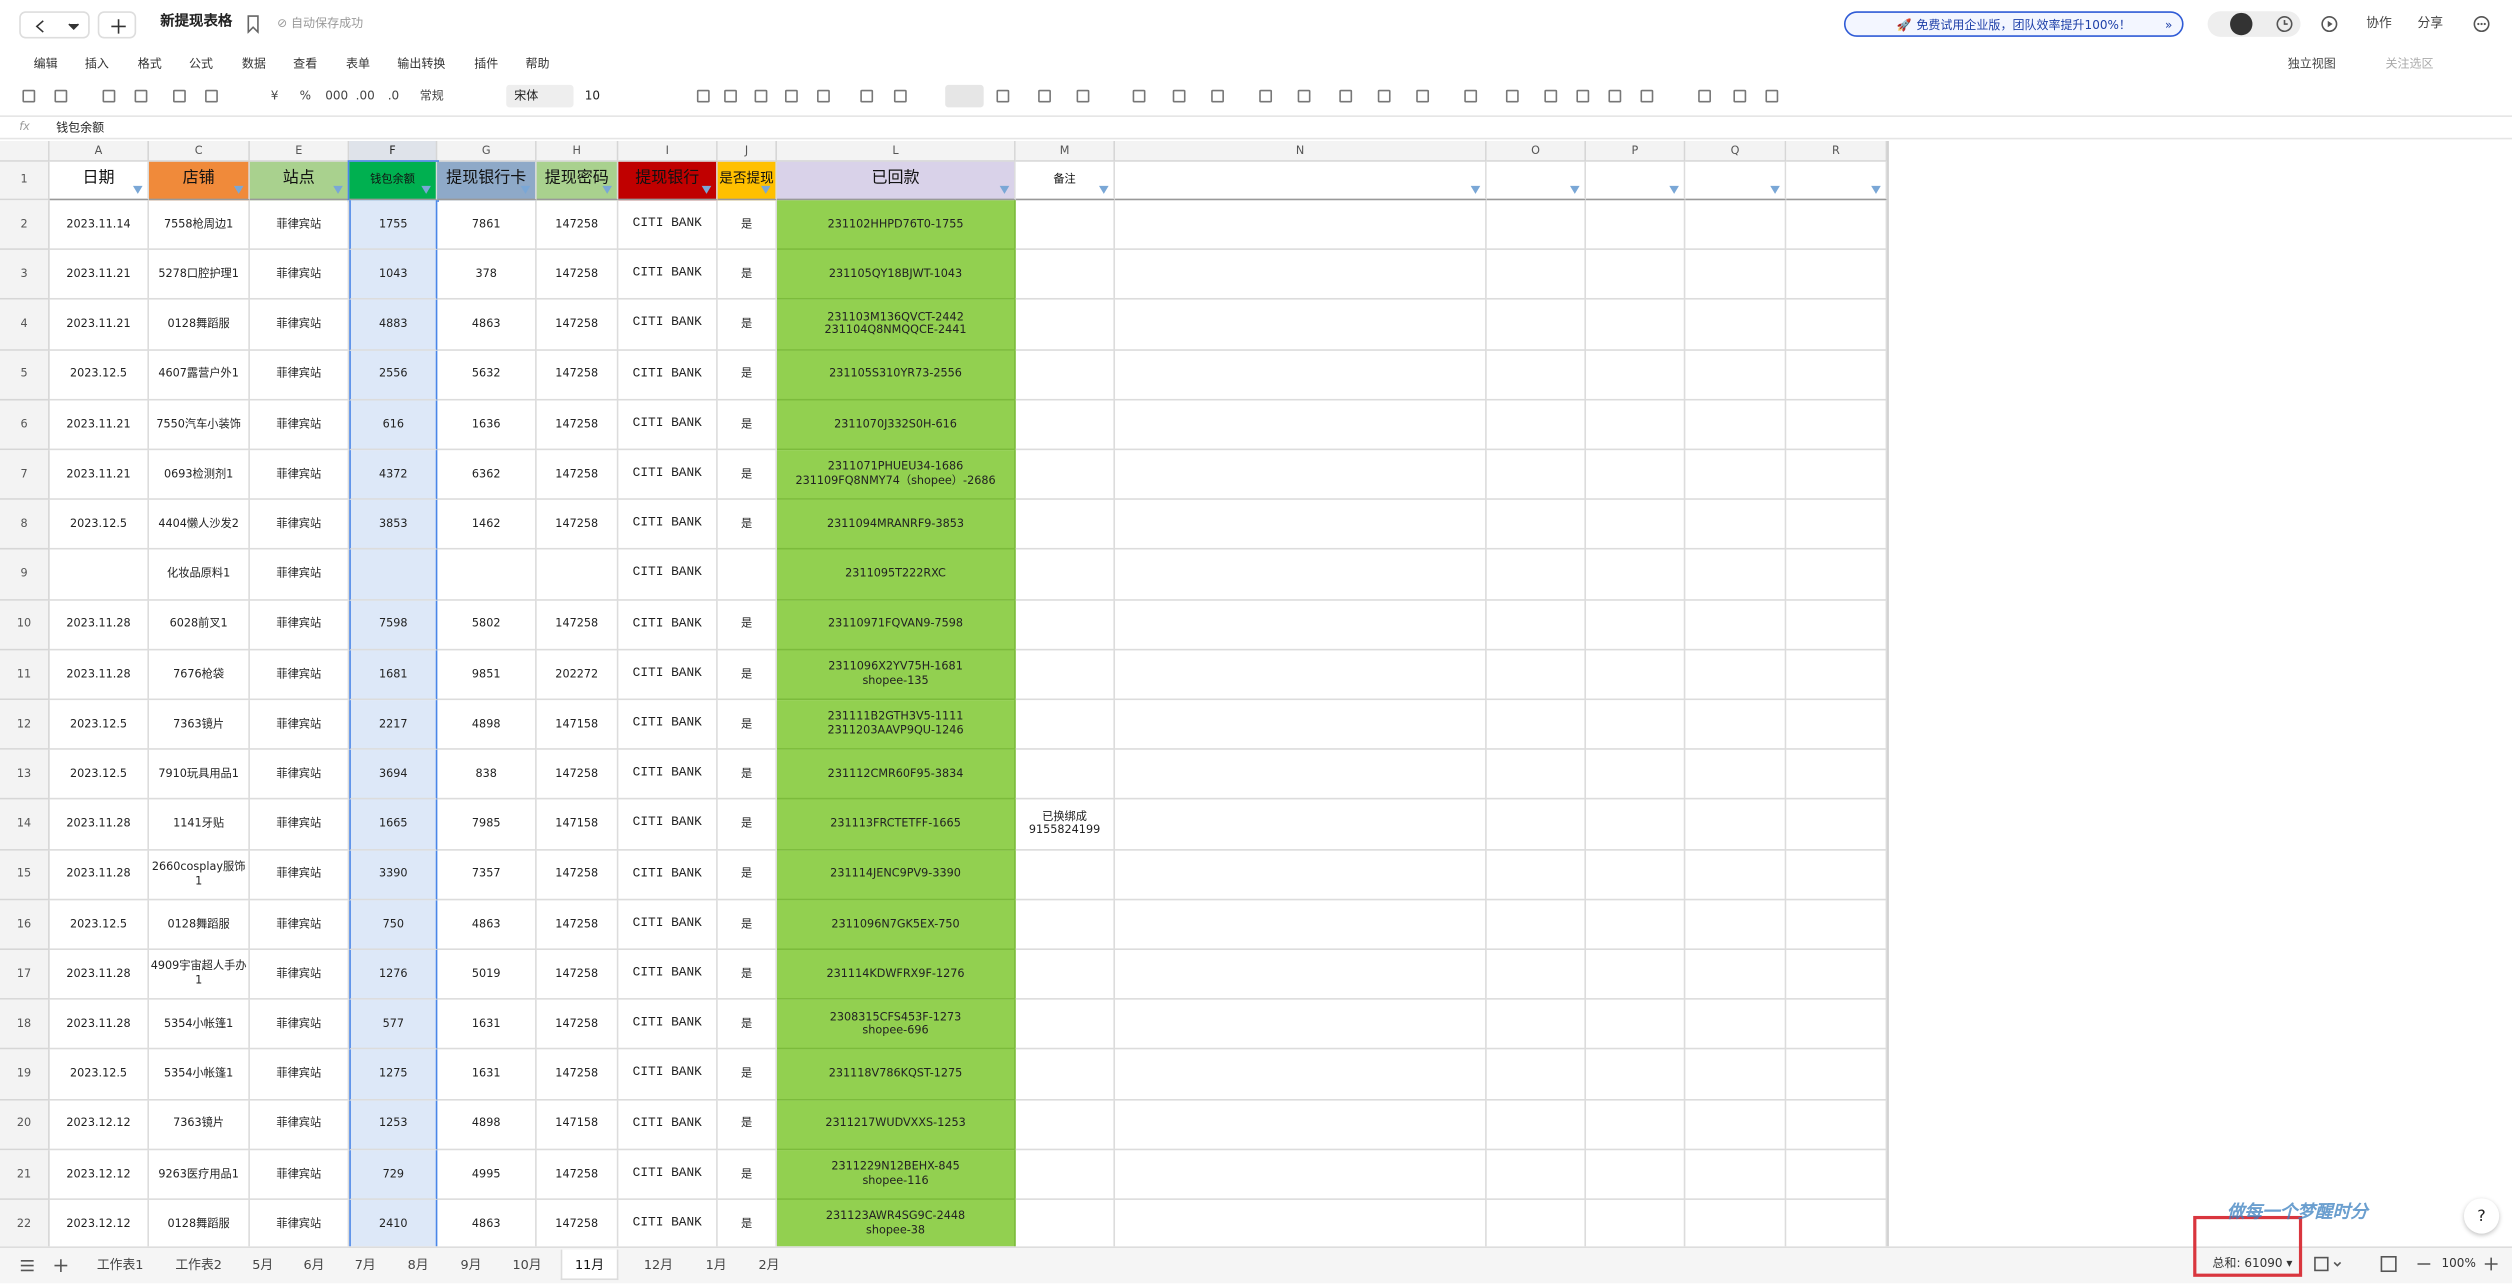 The width and height of the screenshot is (2512, 1284). What do you see at coordinates (393, 775) in the screenshot?
I see `data-cell: 3694` at bounding box center [393, 775].